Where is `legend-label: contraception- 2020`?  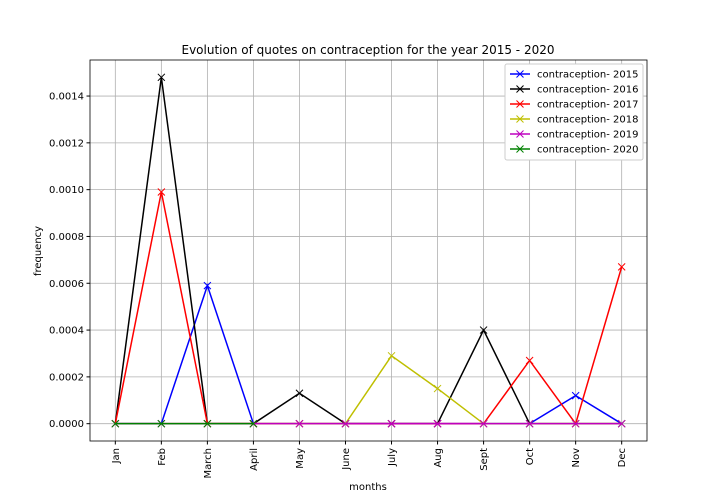
legend-label: contraception- 2020 is located at coordinates (588, 150).